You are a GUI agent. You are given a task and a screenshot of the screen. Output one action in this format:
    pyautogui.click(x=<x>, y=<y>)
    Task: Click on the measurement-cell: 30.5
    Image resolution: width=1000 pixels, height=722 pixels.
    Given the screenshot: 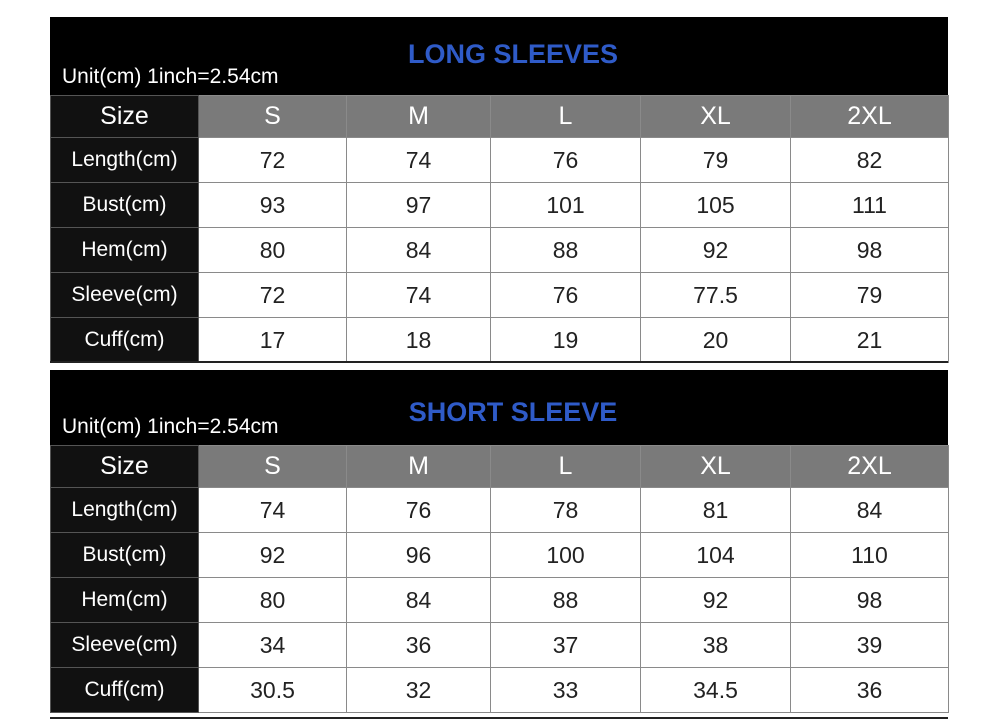 What is the action you would take?
    pyautogui.click(x=272, y=690)
    